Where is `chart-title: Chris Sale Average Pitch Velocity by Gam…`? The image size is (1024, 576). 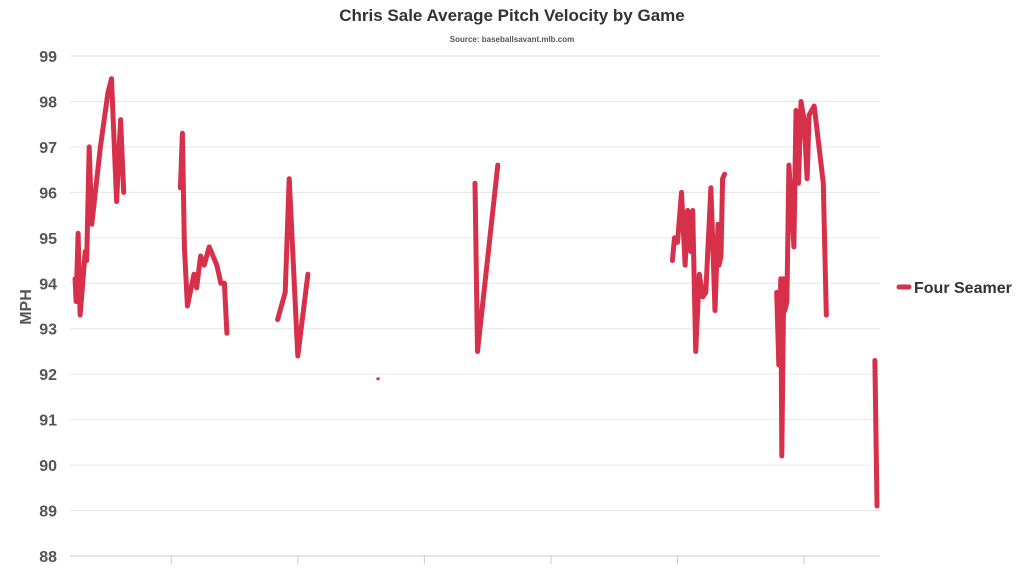
chart-title: Chris Sale Average Pitch Velocity by Gam… is located at coordinates (512, 15).